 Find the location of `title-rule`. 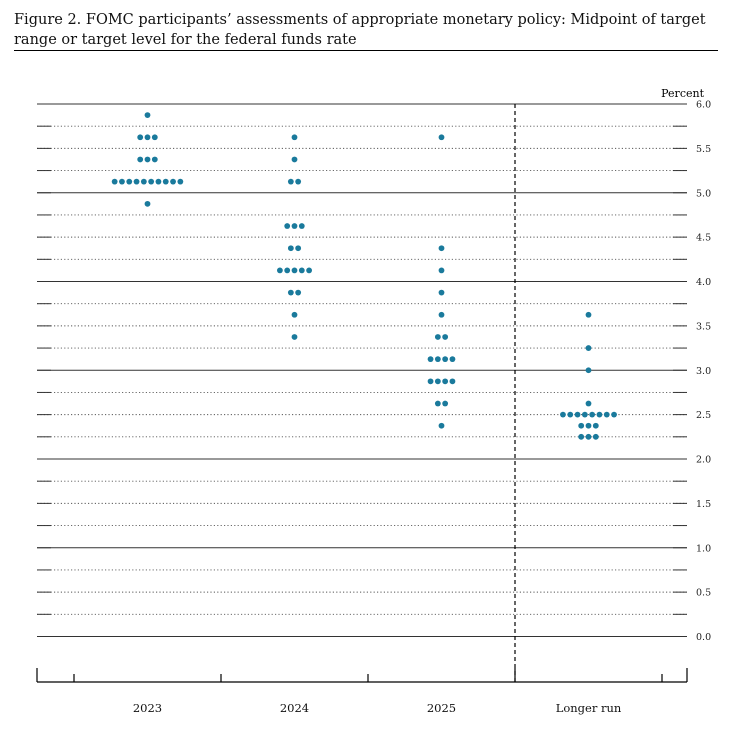

title-rule is located at coordinates (366, 50).